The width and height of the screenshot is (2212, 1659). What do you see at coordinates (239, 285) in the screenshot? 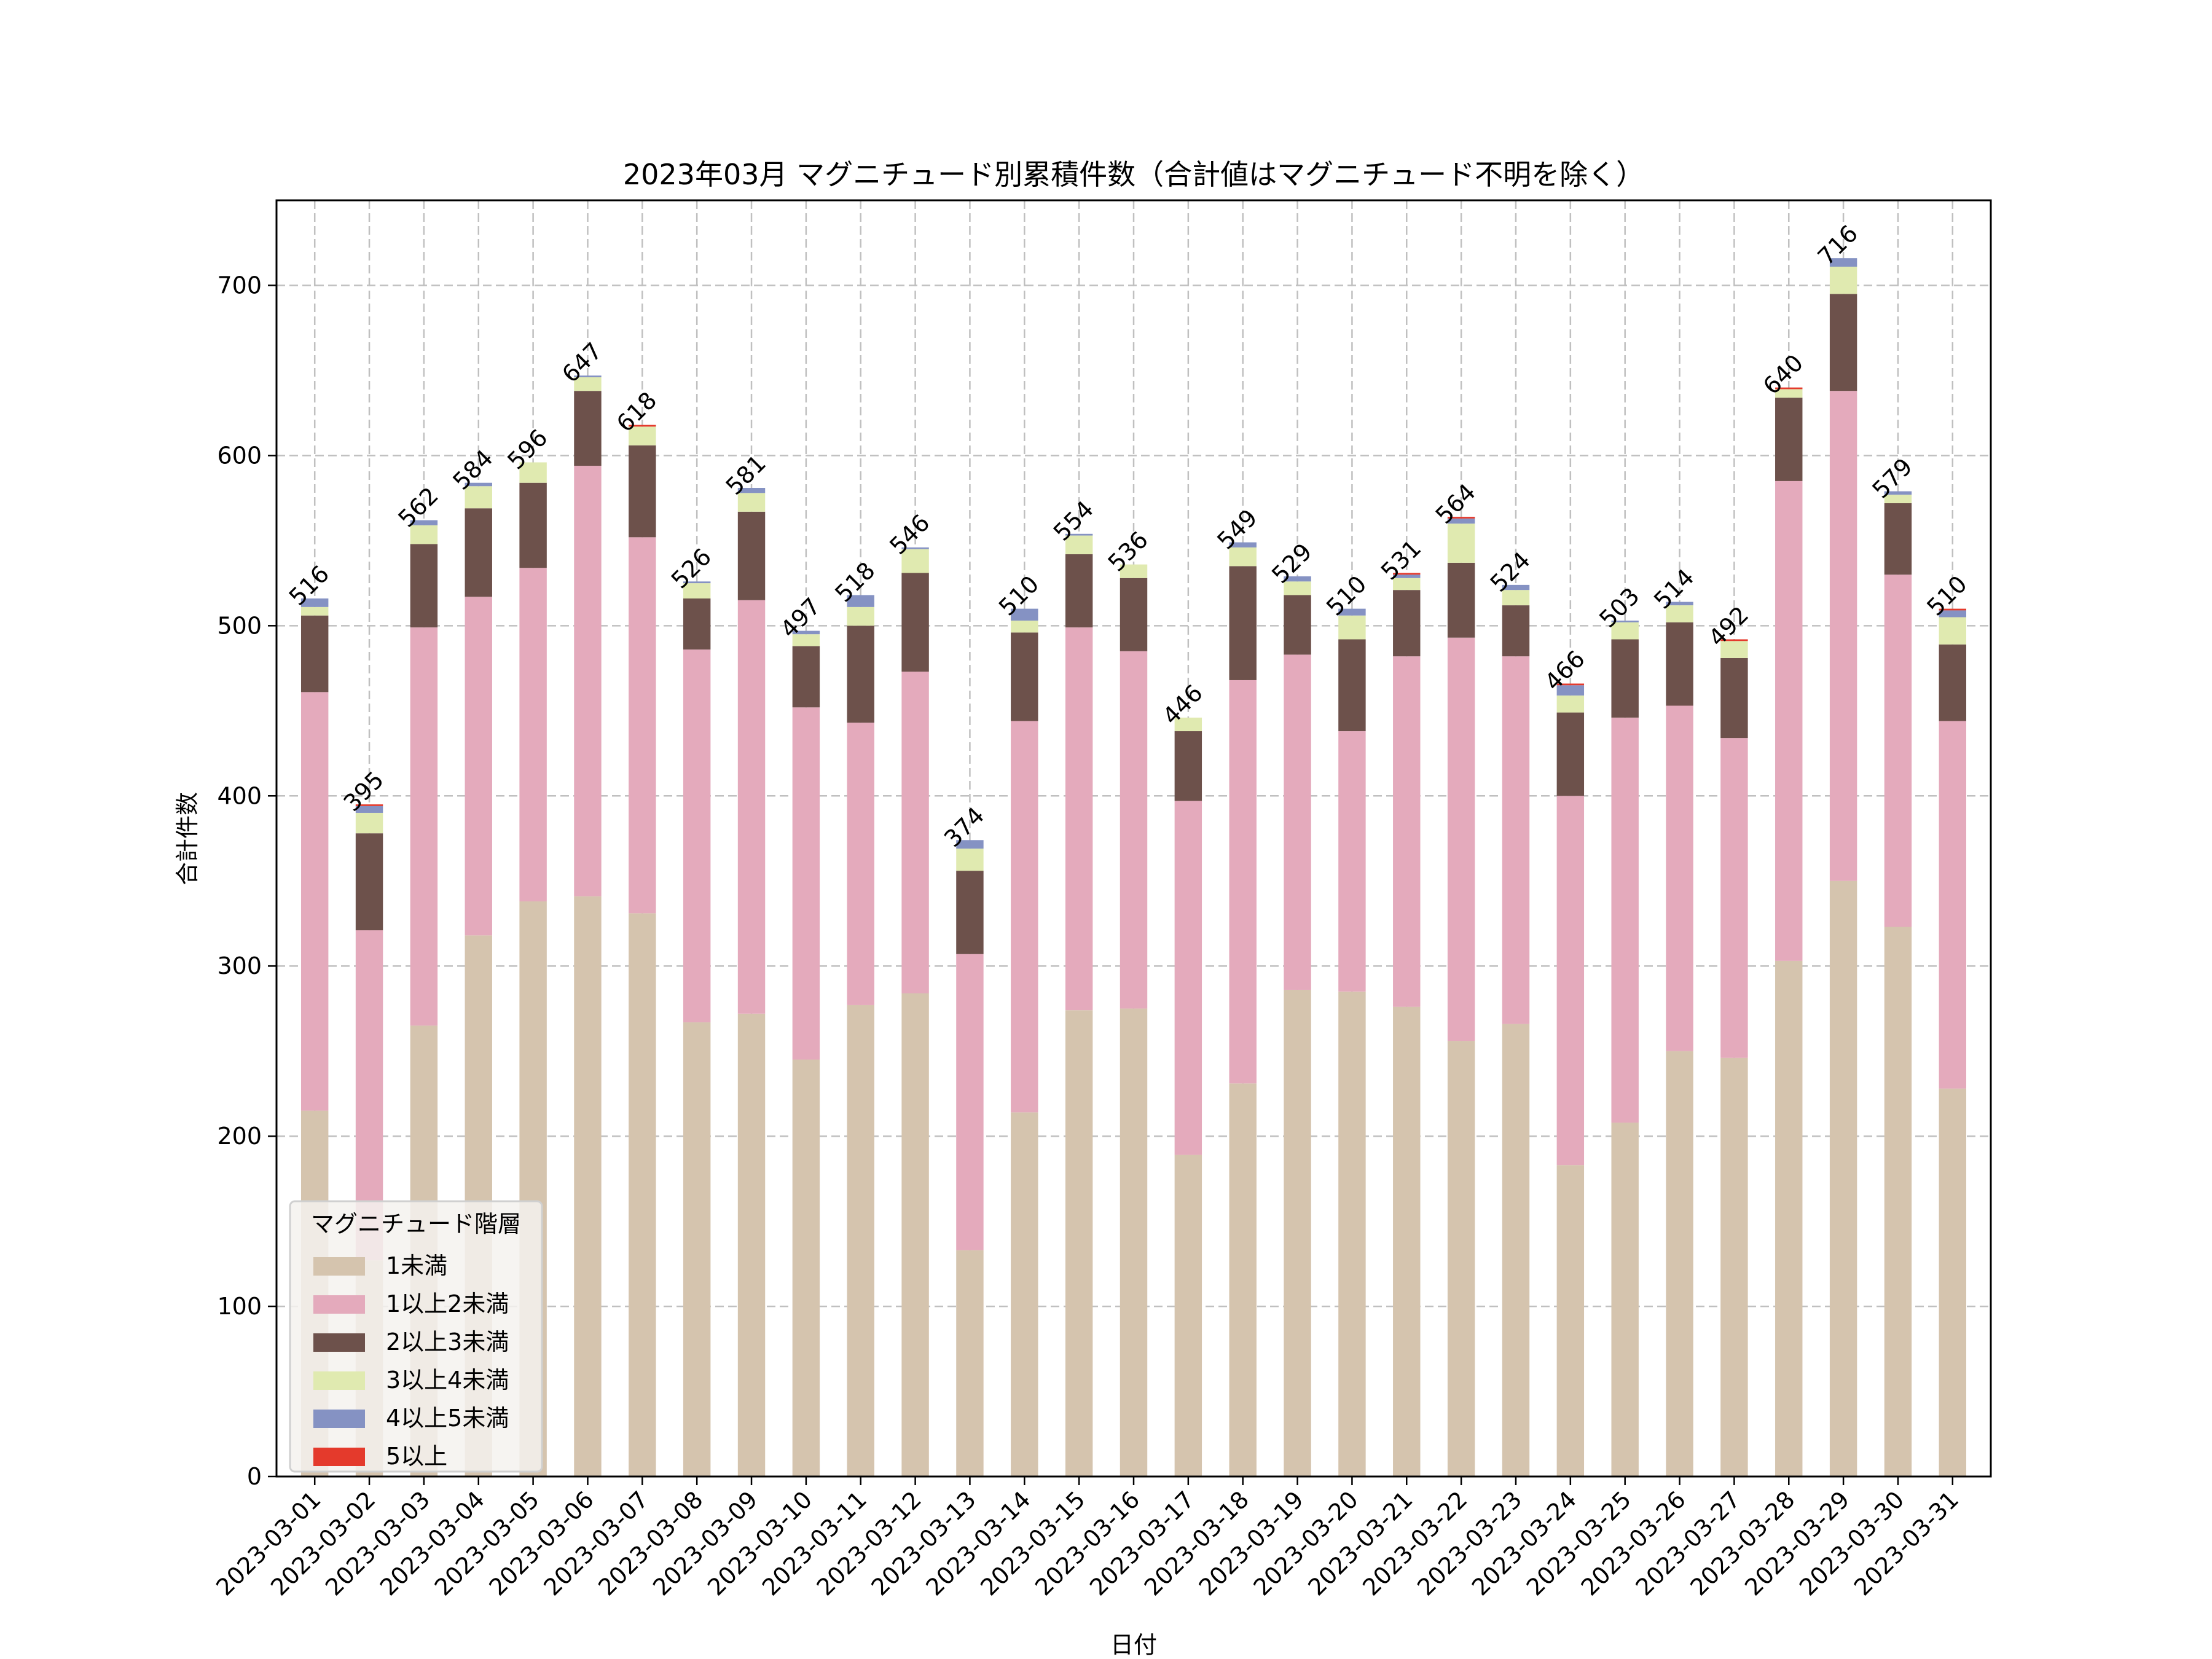
I see `y-tick-label: 700` at bounding box center [239, 285].